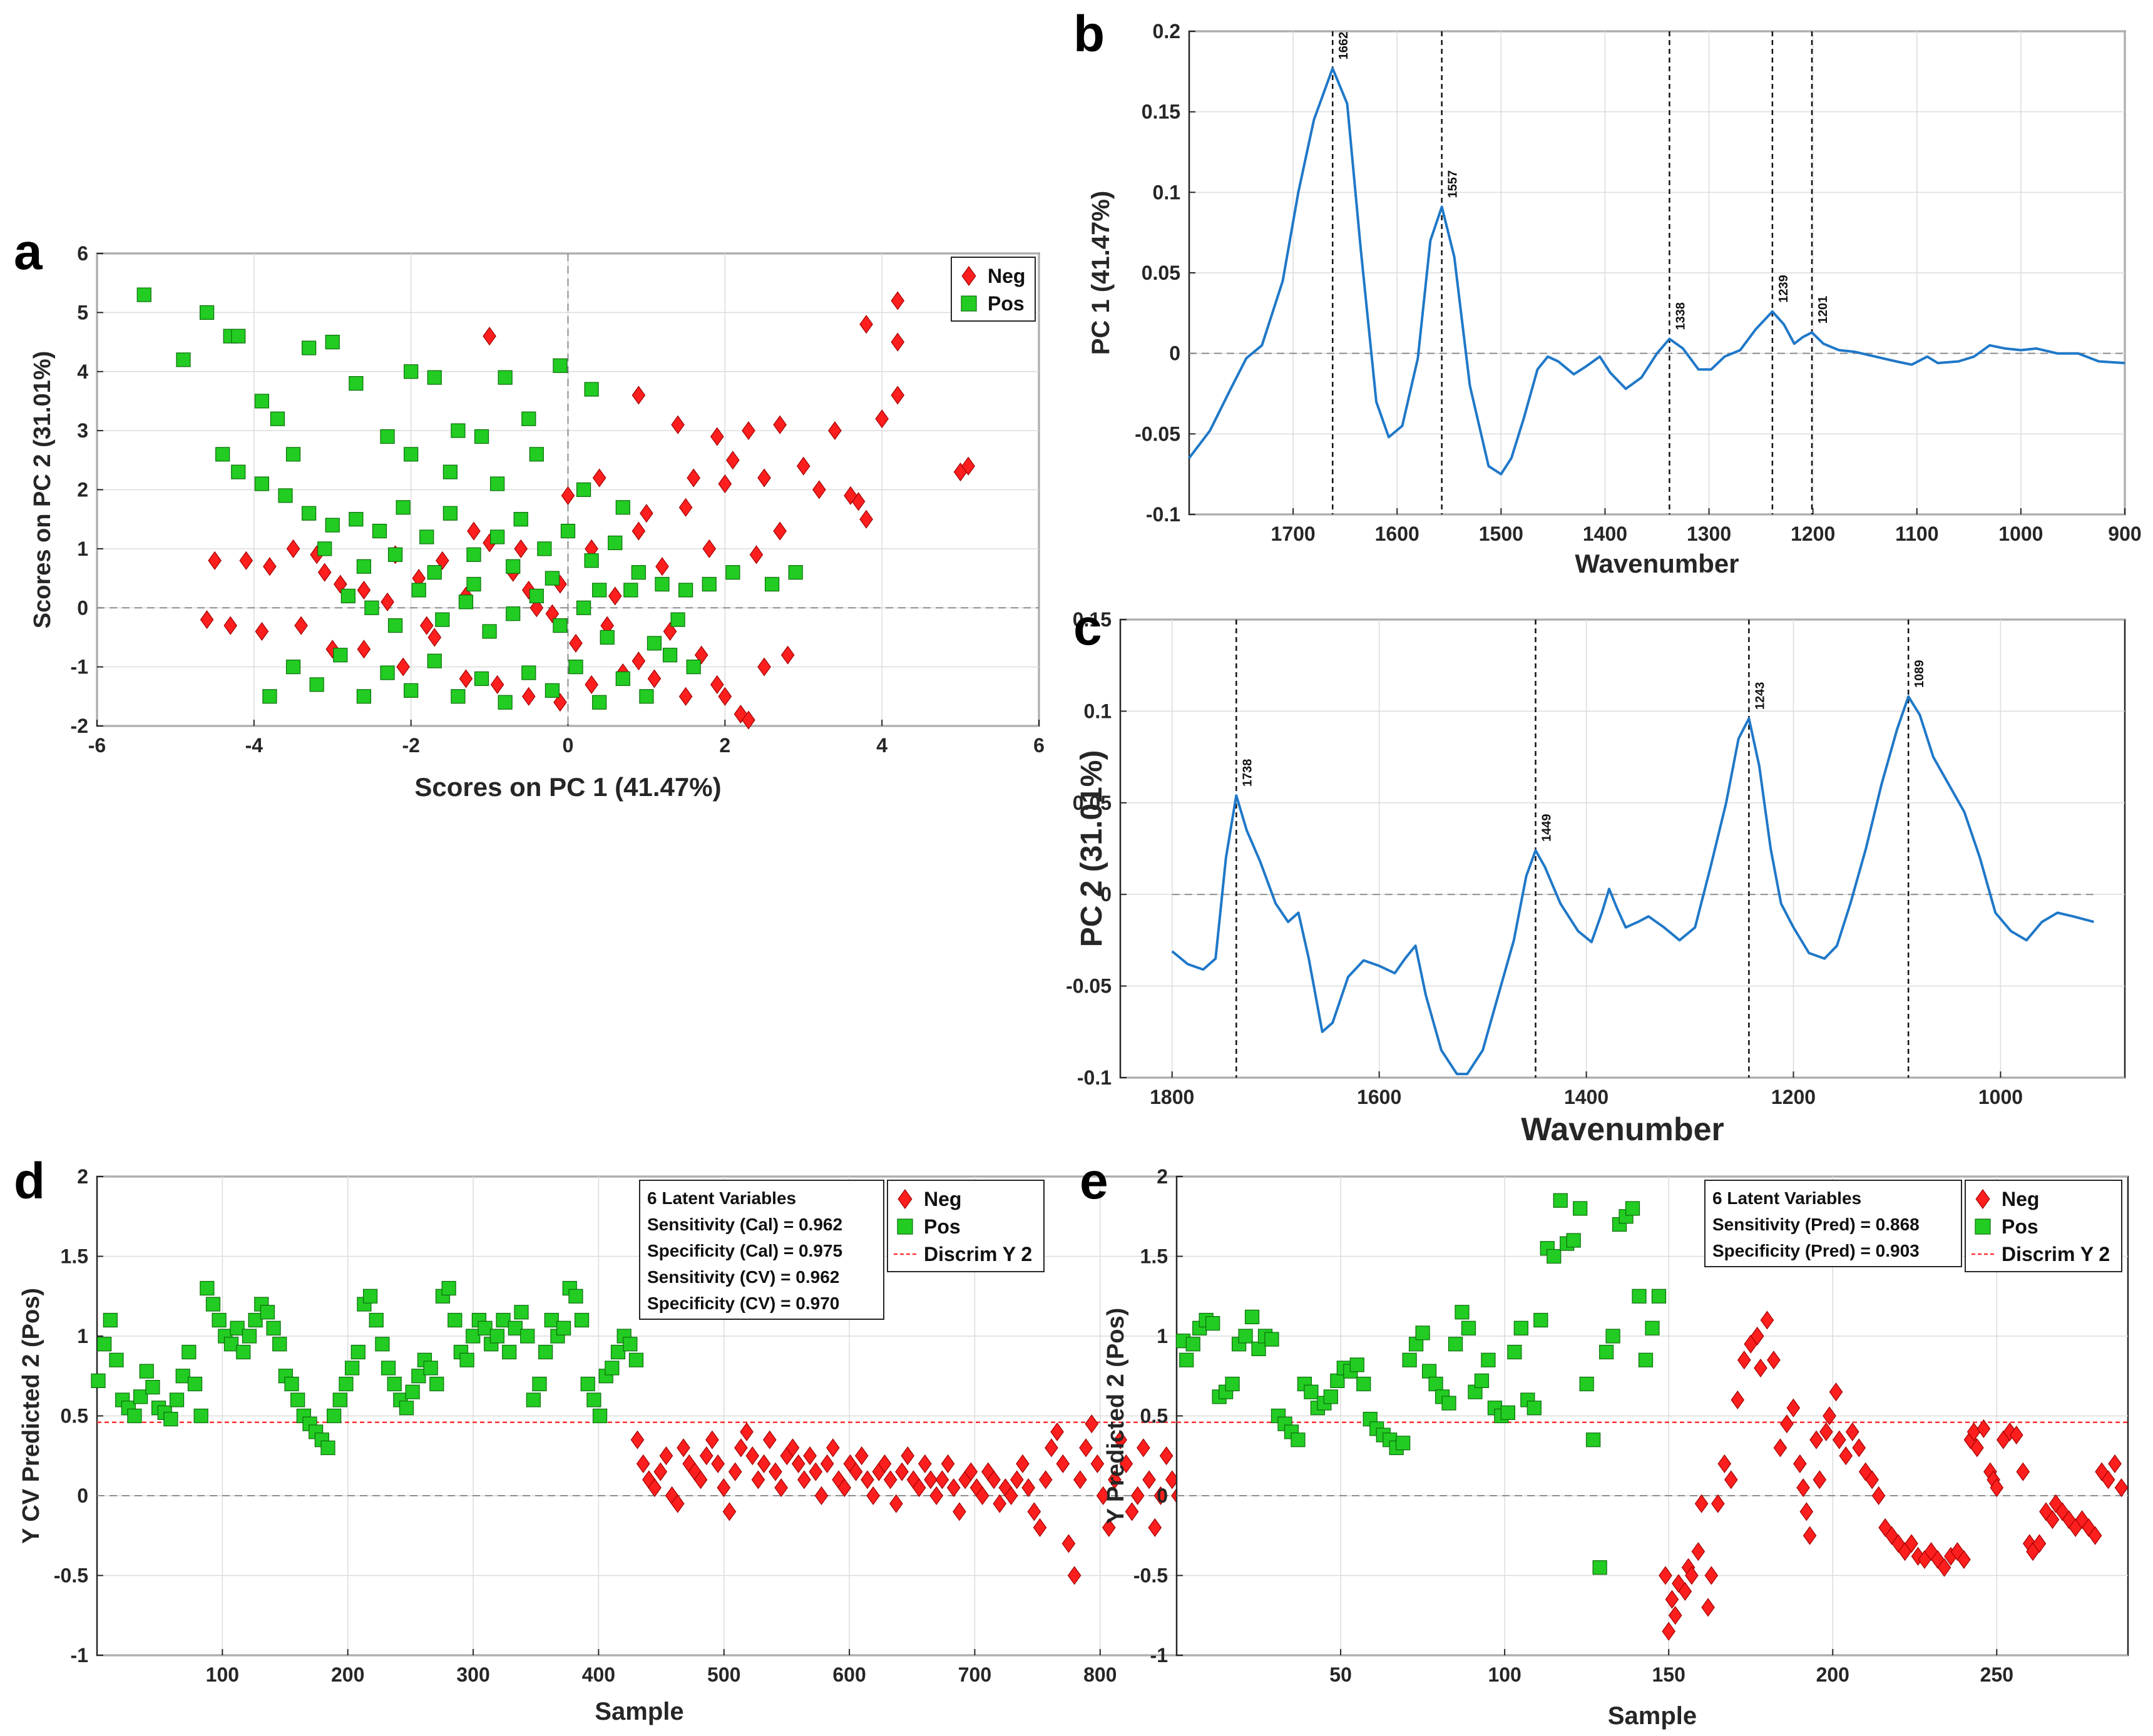 Image resolution: width=2153 pixels, height=1736 pixels. Describe the element at coordinates (743, 1277) in the screenshot. I see `stats-line: Sensitivity (CV) = 0.962` at that location.